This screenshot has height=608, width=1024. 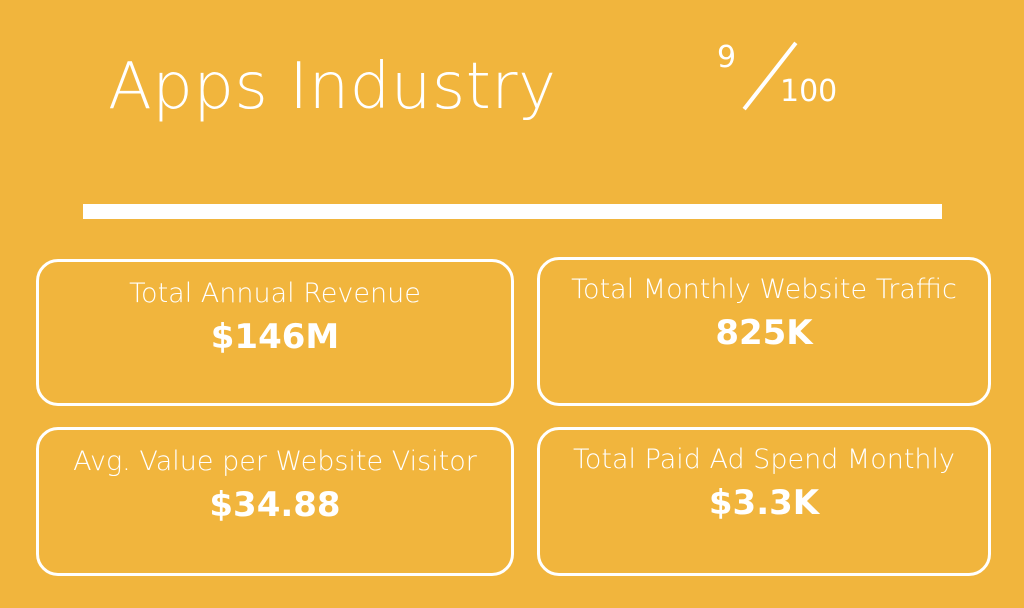 What do you see at coordinates (764, 459) in the screenshot?
I see `stat-label: Total Paid Ad Spend Monthly` at bounding box center [764, 459].